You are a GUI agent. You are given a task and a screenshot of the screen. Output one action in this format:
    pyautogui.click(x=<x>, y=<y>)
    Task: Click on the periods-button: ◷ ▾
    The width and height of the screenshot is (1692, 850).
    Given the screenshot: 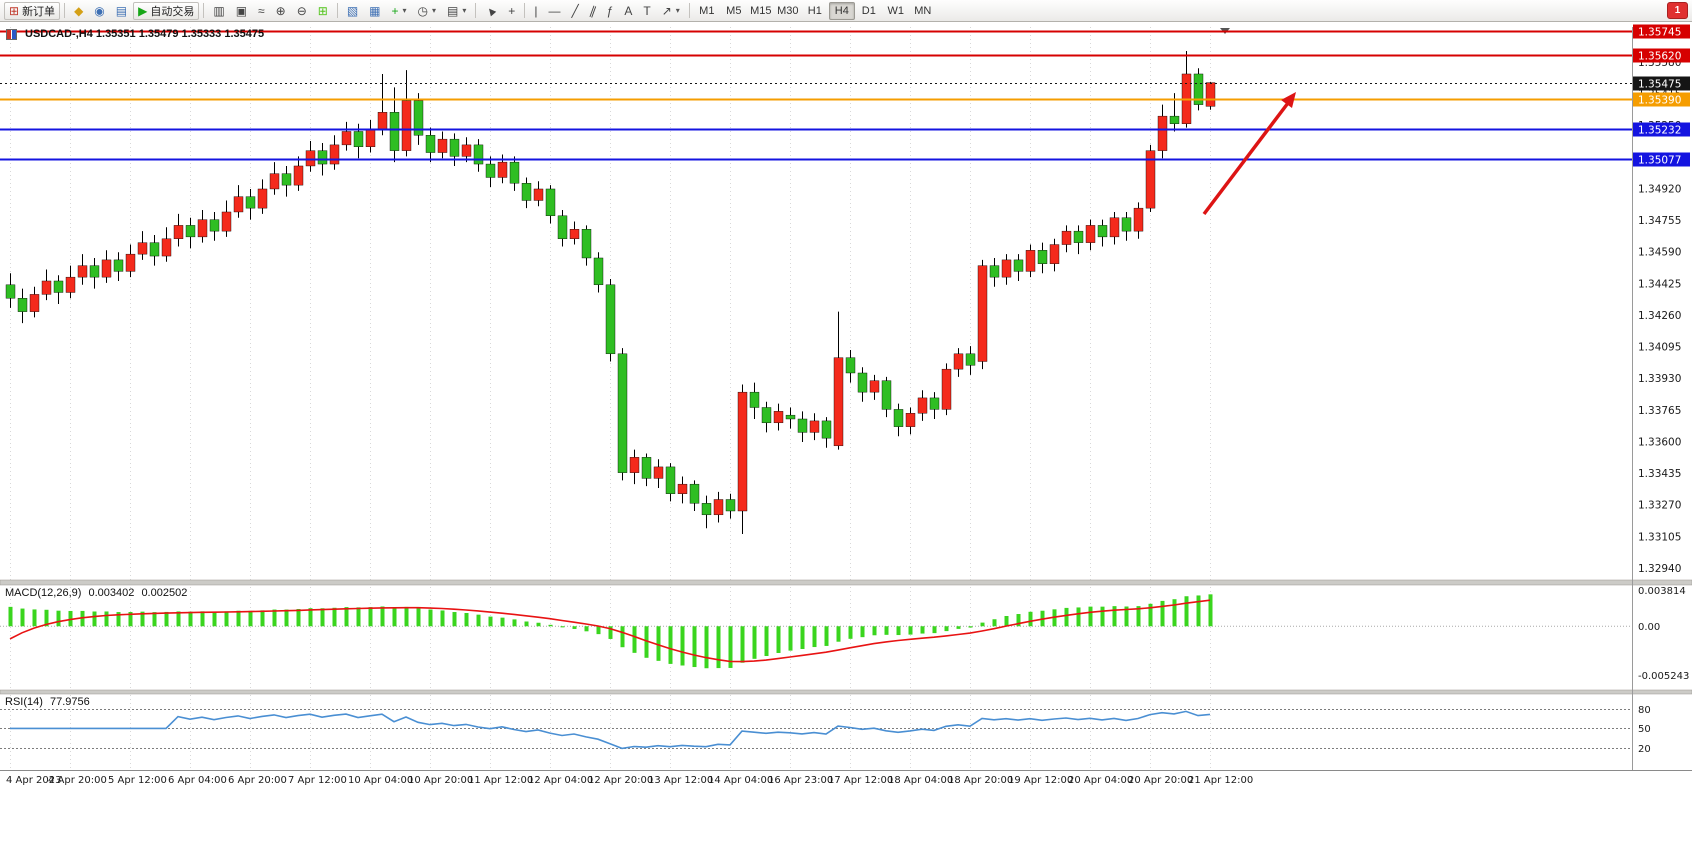 What is the action you would take?
    pyautogui.click(x=427, y=11)
    